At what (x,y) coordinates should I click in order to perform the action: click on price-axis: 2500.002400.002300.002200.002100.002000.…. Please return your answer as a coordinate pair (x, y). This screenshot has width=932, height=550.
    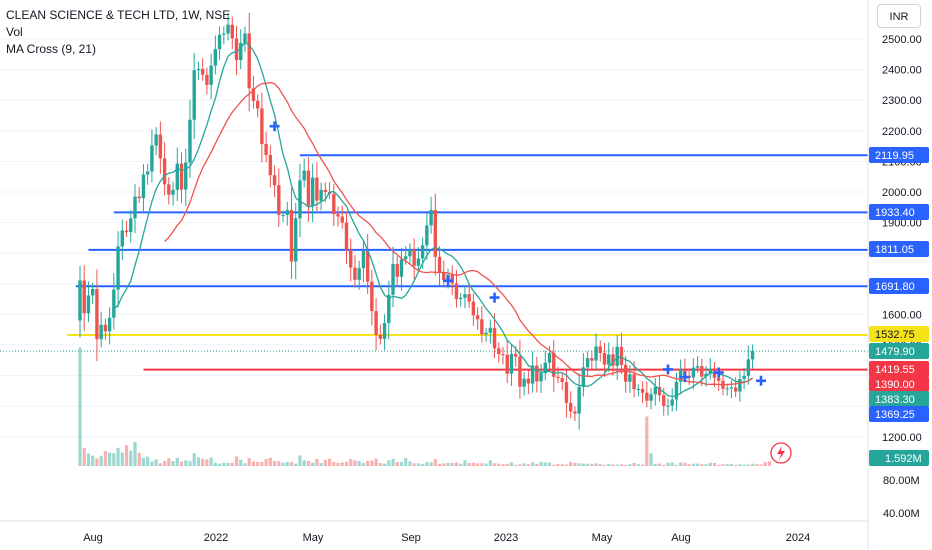
    Looking at the image, I should click on (902, 277).